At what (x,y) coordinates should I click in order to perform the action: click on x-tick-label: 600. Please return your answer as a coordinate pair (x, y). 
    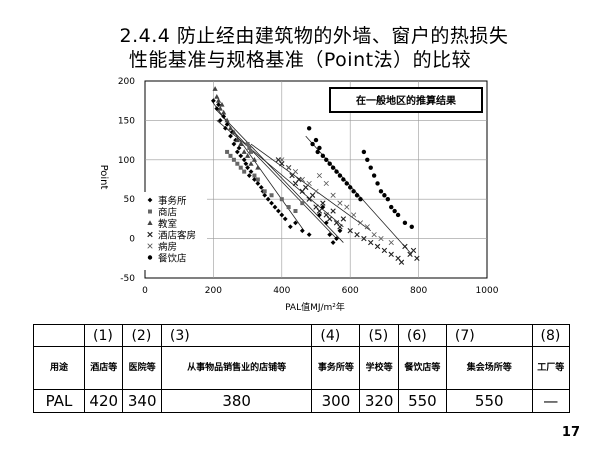
    Looking at the image, I should click on (350, 291).